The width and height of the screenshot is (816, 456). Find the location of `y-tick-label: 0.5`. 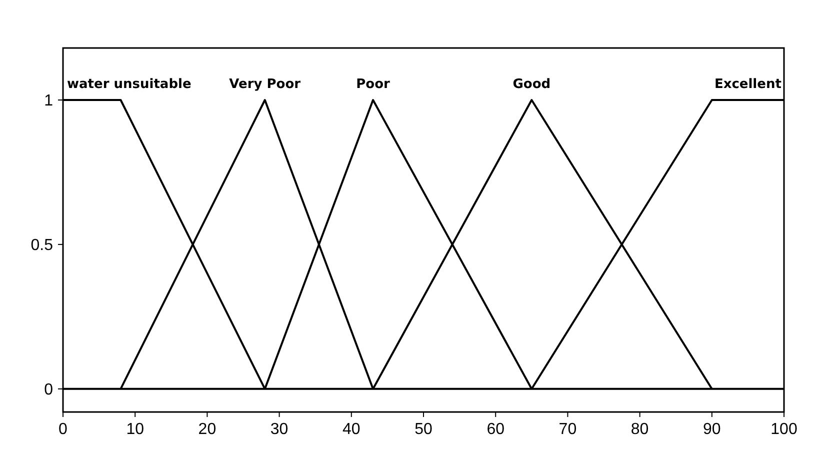

y-tick-label: 0.5 is located at coordinates (42, 245).